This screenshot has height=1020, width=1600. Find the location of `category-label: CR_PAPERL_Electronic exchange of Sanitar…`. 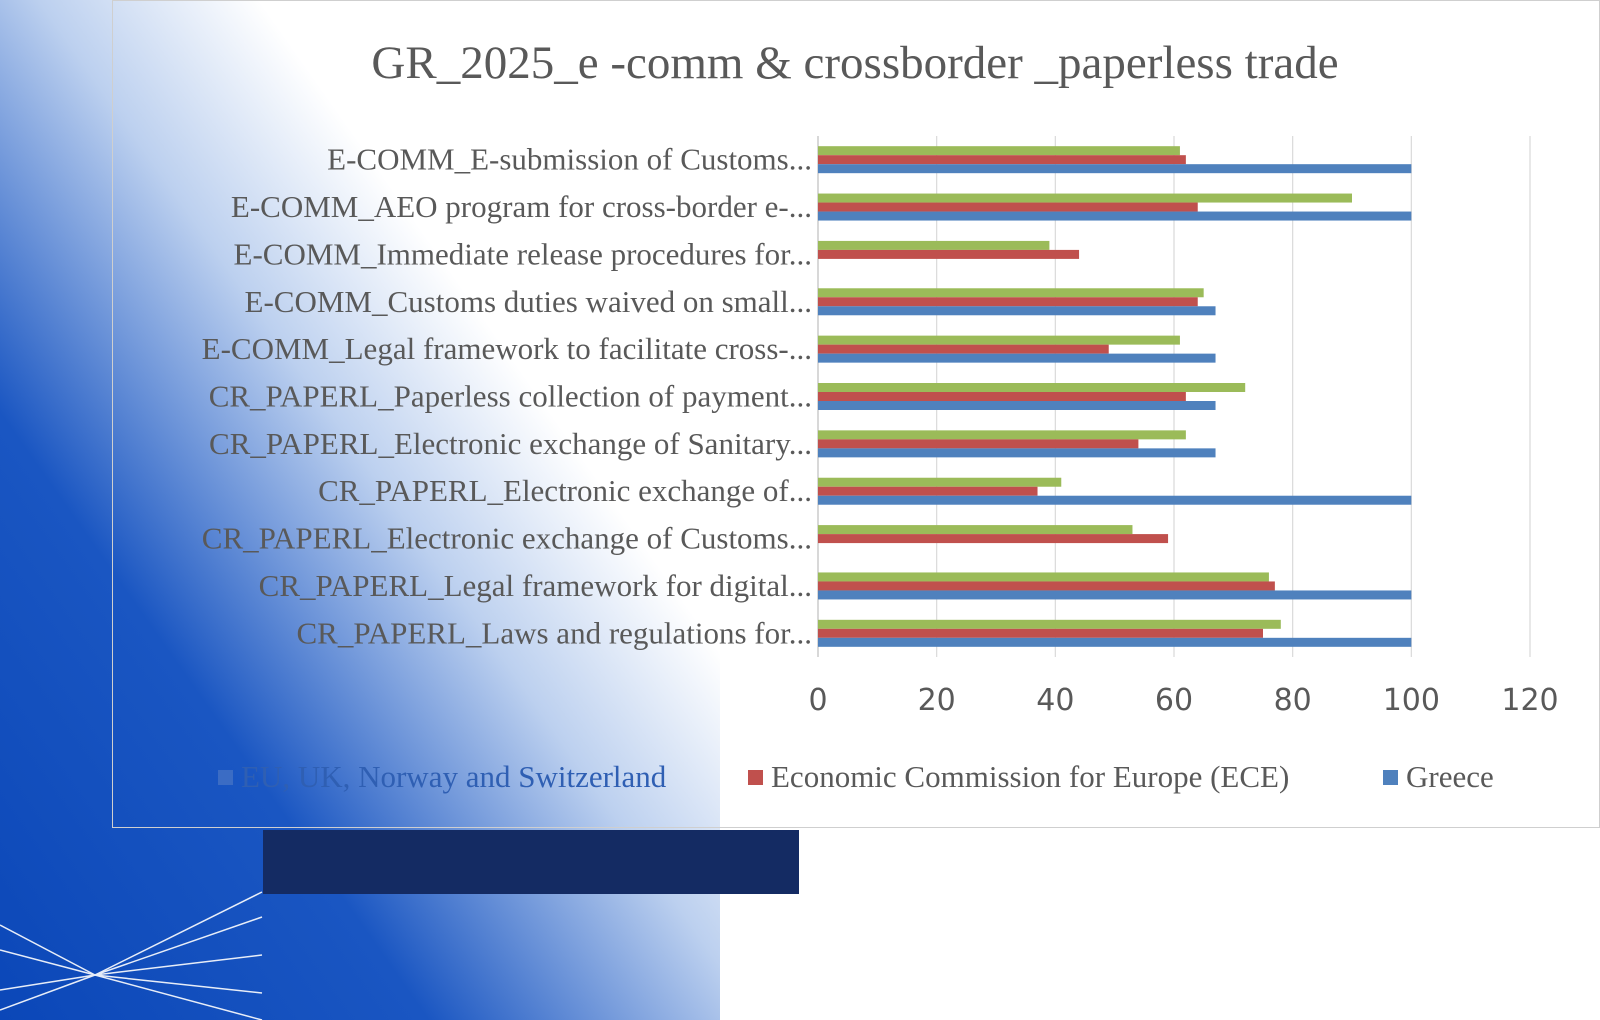

category-label: CR_PAPERL_Electronic exchange of Sanitar… is located at coordinates (510, 443).